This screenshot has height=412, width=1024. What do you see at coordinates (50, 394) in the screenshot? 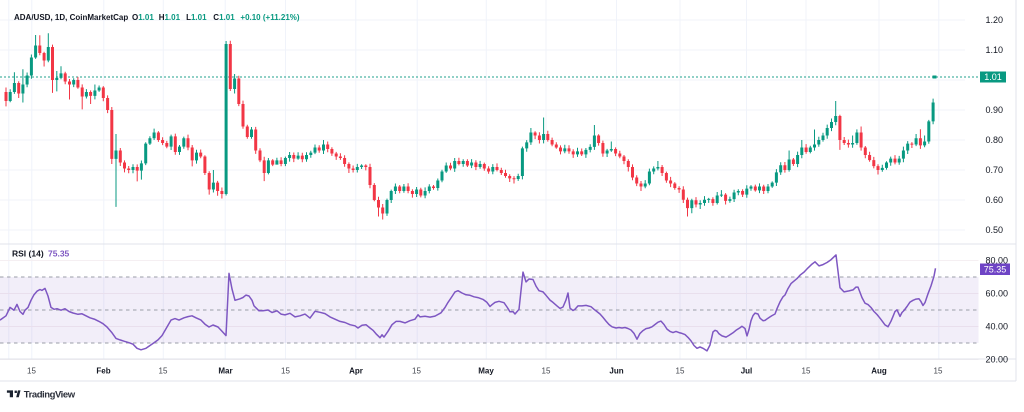
I see `svg-text: TradingView` at bounding box center [50, 394].